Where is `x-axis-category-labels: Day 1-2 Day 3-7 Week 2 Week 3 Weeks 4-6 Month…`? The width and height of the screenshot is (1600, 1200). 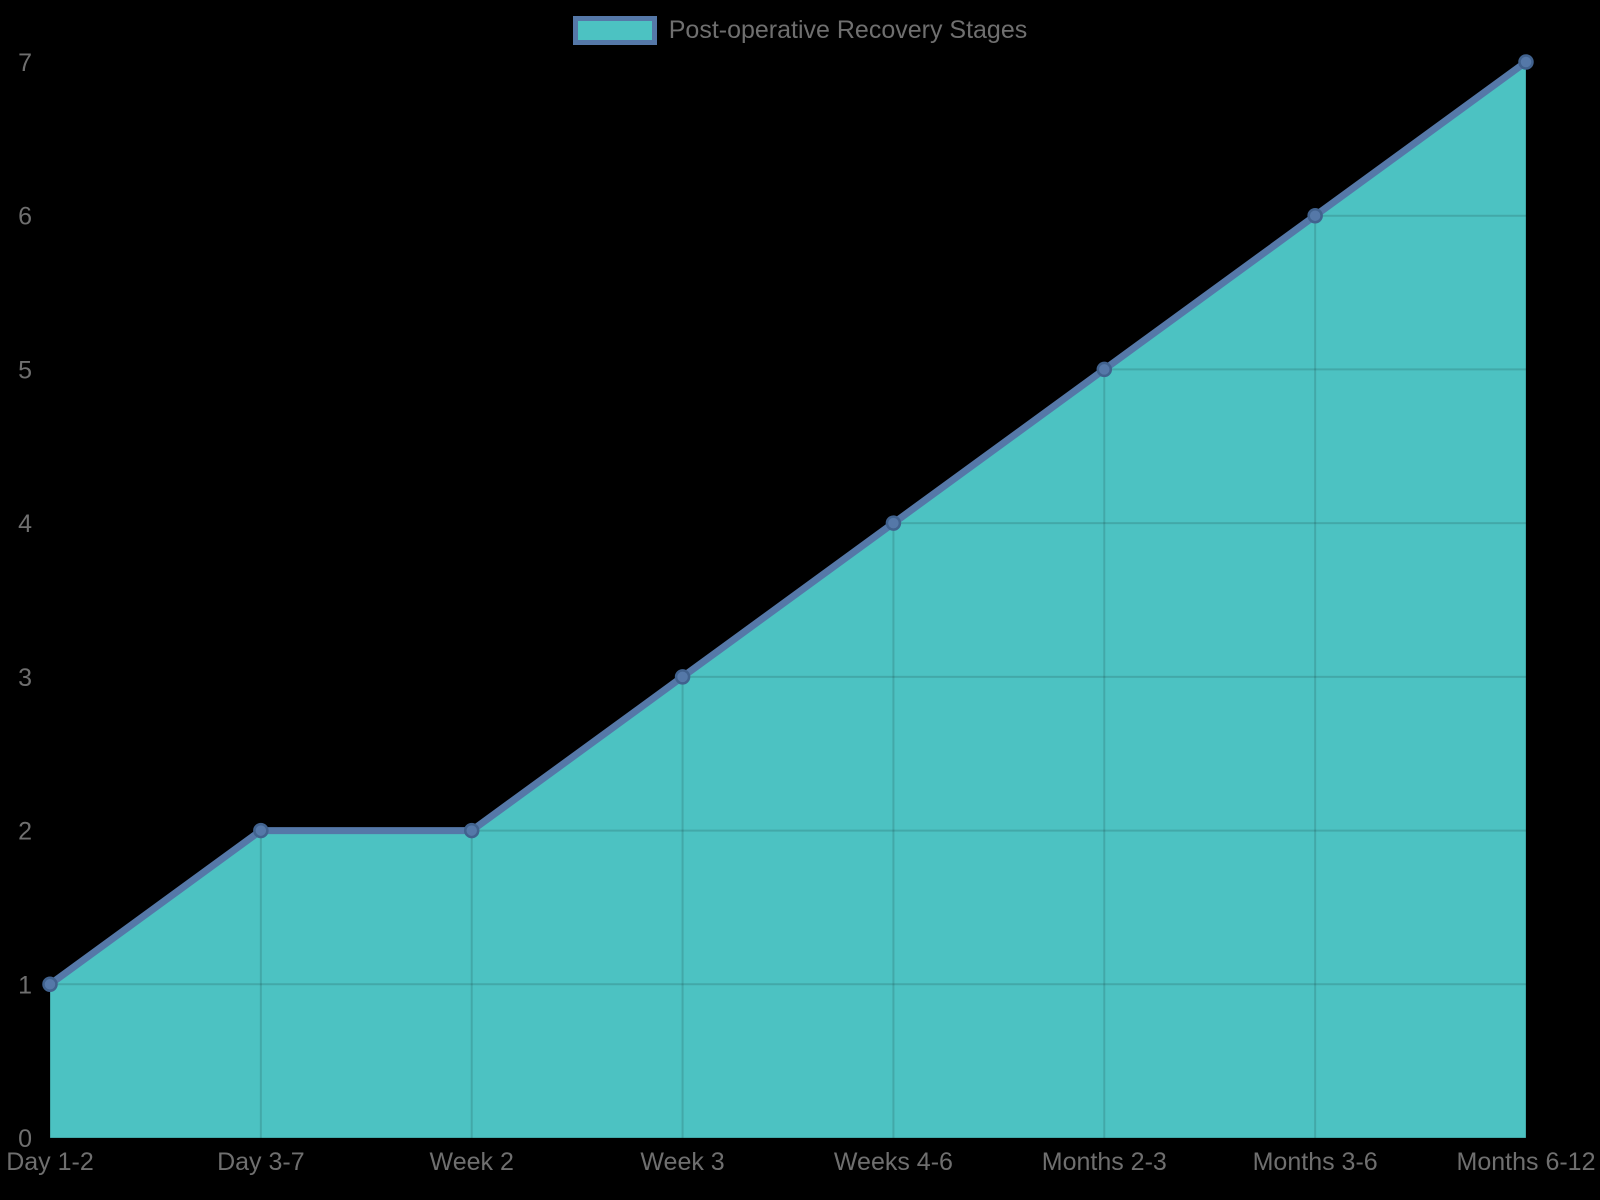
x-axis-category-labels: Day 1-2 Day 3-7 Week 2 Week 3 Weeks 4-6 Month… is located at coordinates (800, 1162).